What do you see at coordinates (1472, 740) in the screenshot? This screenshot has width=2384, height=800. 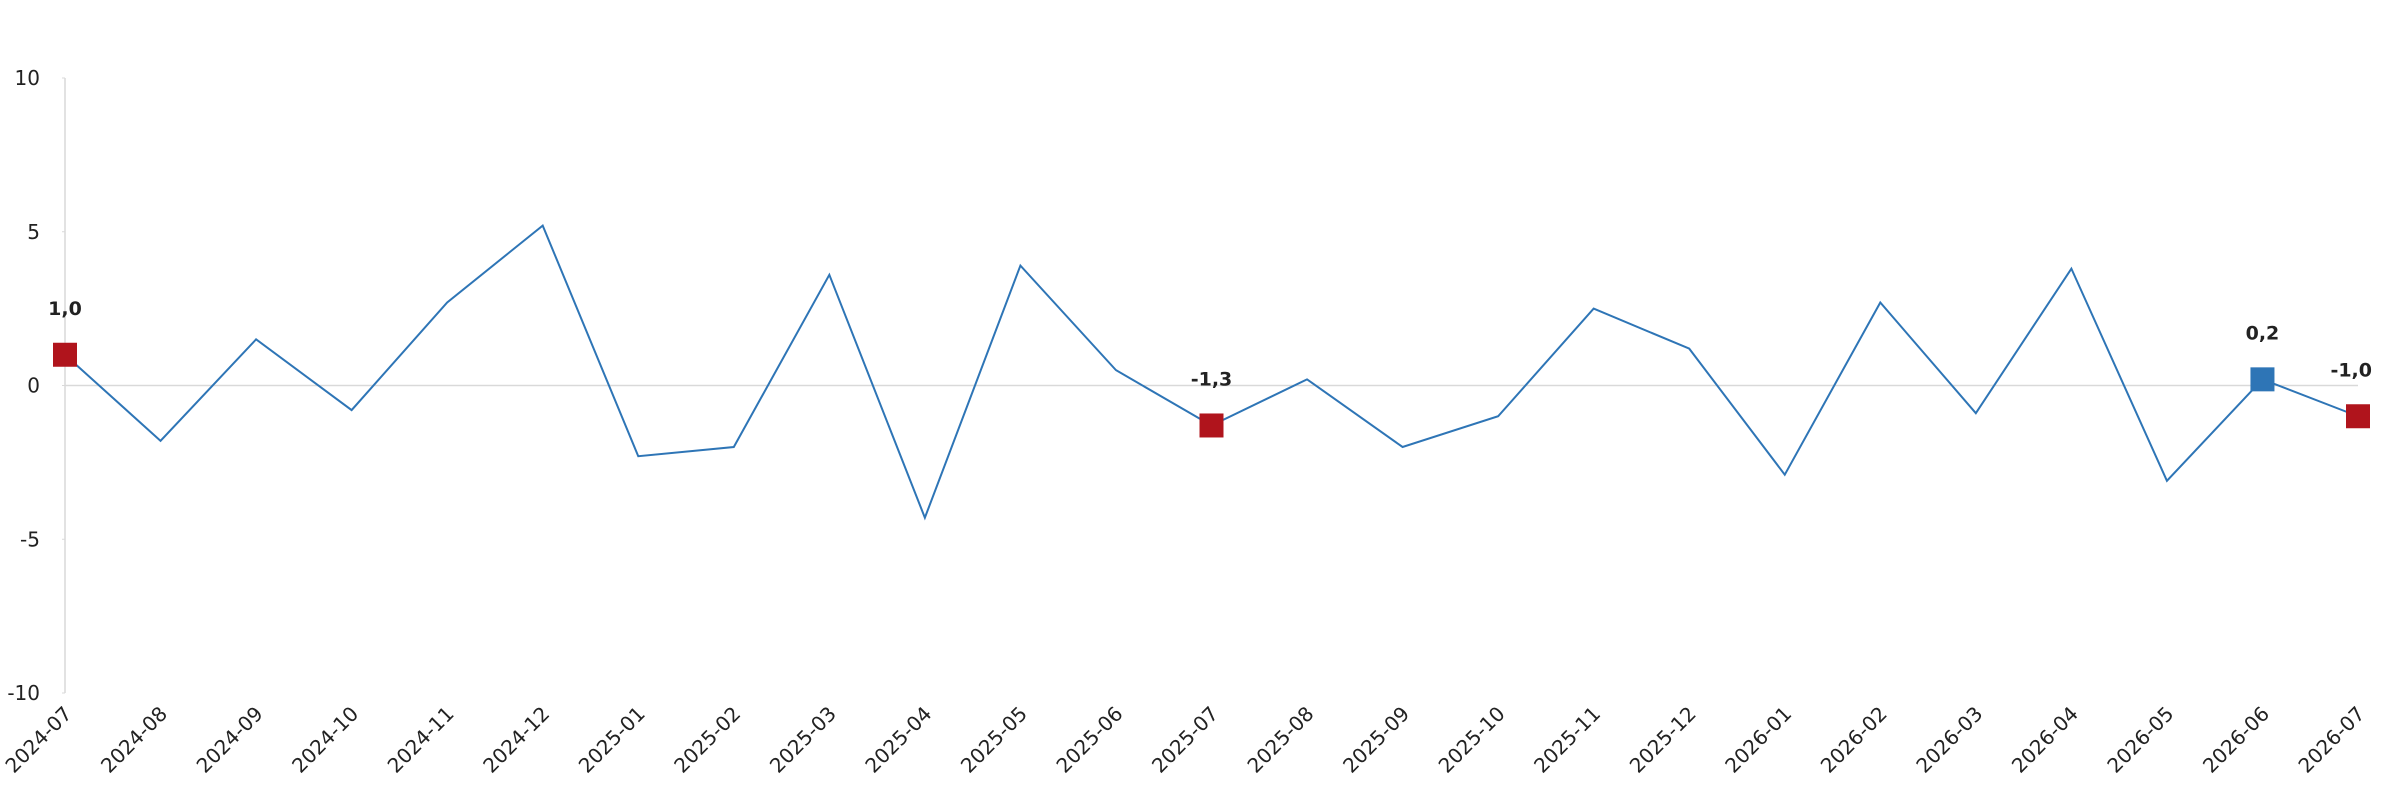 I see `x-tick-label: 2025-10` at bounding box center [1472, 740].